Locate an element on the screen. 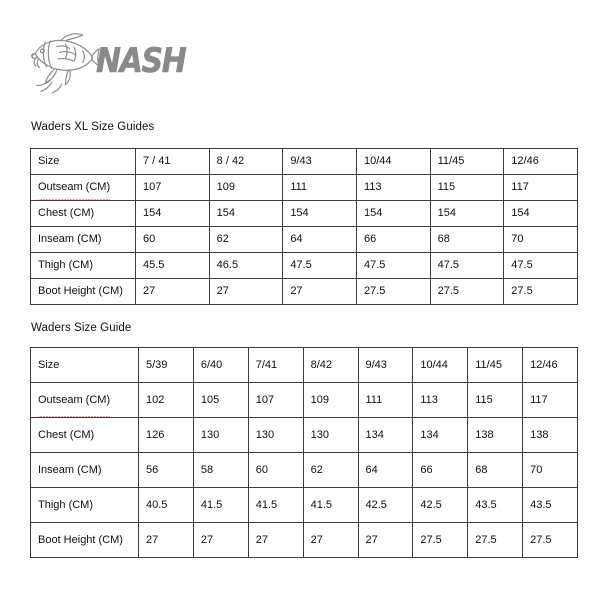 The image size is (600, 600). cell-value: 105 is located at coordinates (220, 400).